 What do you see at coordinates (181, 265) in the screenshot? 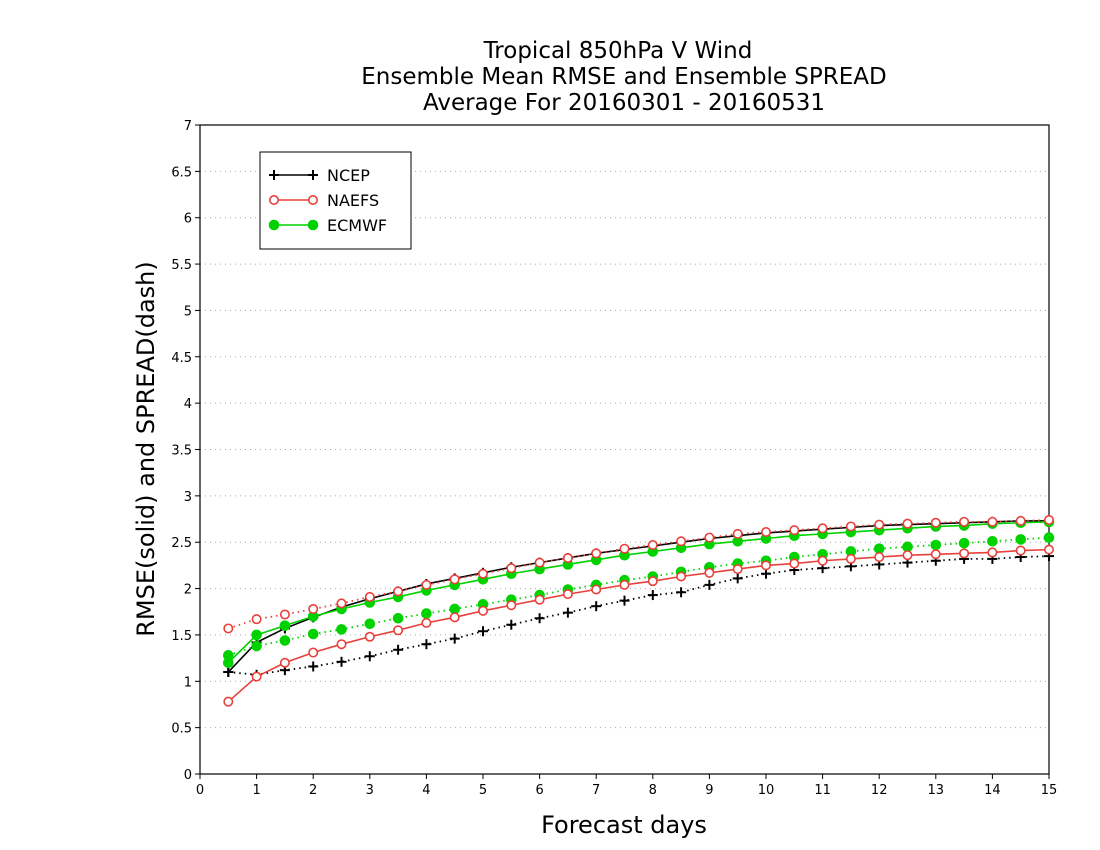
I see `y-tick-label: 5.5` at bounding box center [181, 265].